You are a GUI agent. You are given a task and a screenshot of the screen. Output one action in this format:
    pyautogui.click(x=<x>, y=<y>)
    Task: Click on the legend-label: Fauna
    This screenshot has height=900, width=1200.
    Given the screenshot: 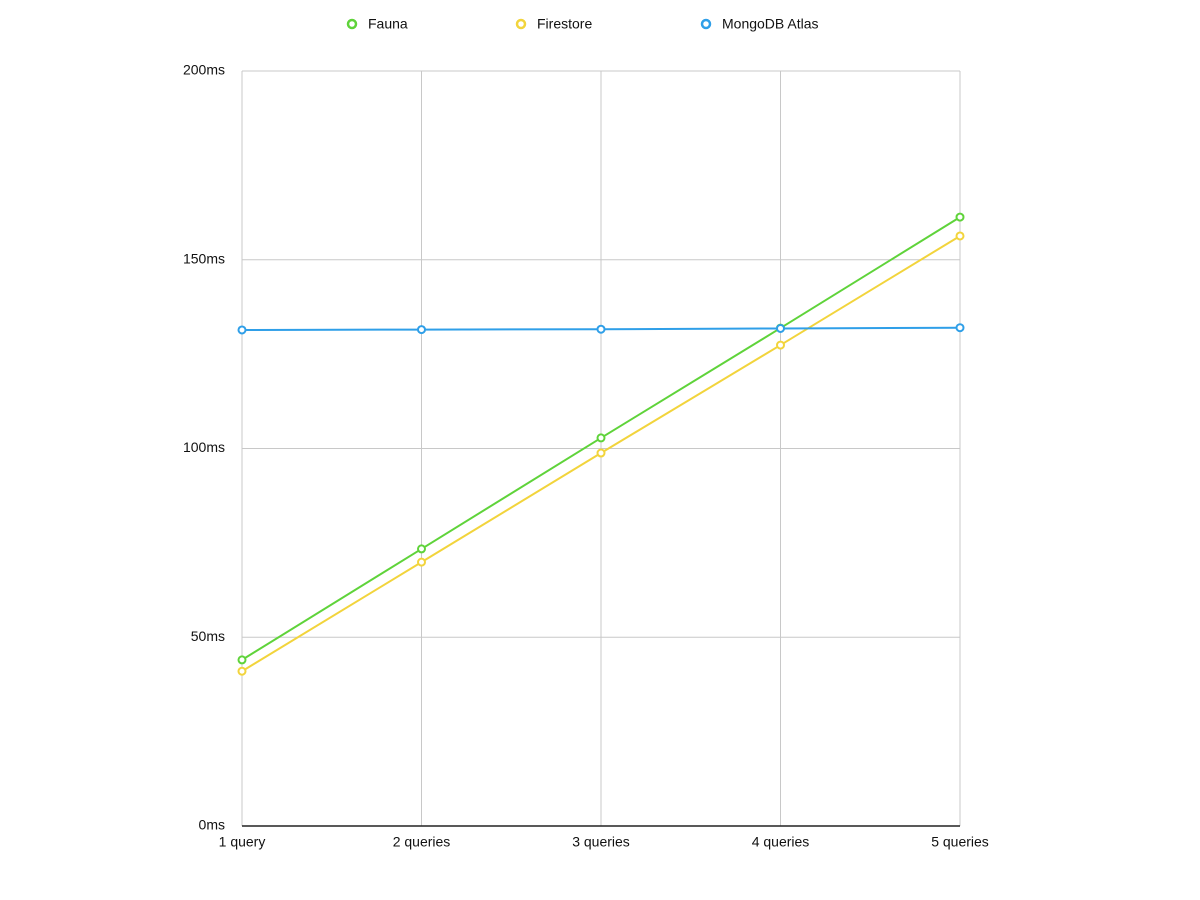 What is the action you would take?
    pyautogui.click(x=388, y=24)
    